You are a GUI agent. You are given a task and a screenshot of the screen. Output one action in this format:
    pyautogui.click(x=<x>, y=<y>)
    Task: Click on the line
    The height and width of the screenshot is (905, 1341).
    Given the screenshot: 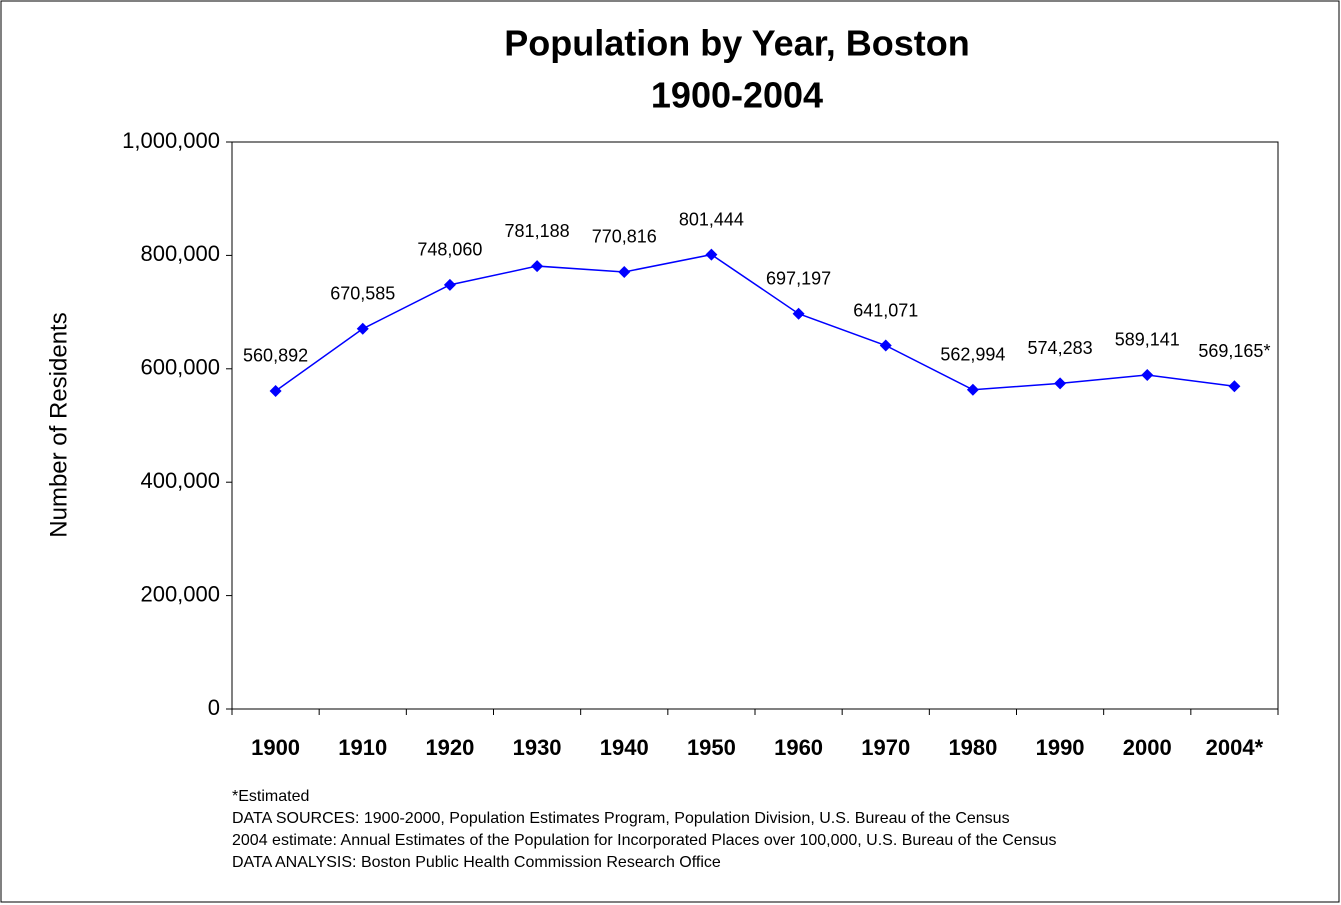 What is the action you would take?
    pyautogui.click(x=755, y=322)
    